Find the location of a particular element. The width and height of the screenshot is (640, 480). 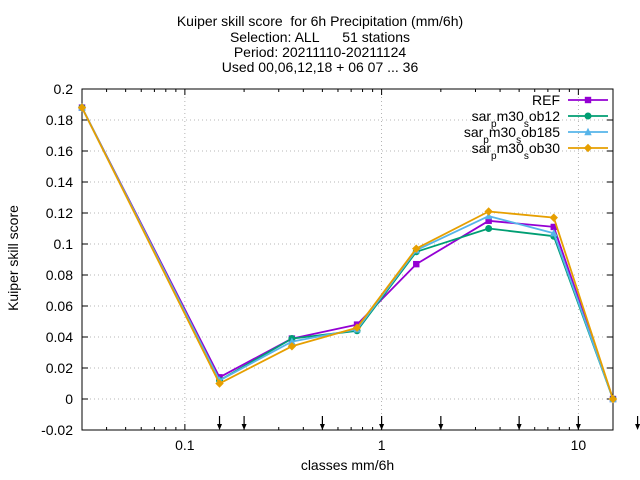

legend-entry-label: sarpm30sob30 is located at coordinates (516, 151).